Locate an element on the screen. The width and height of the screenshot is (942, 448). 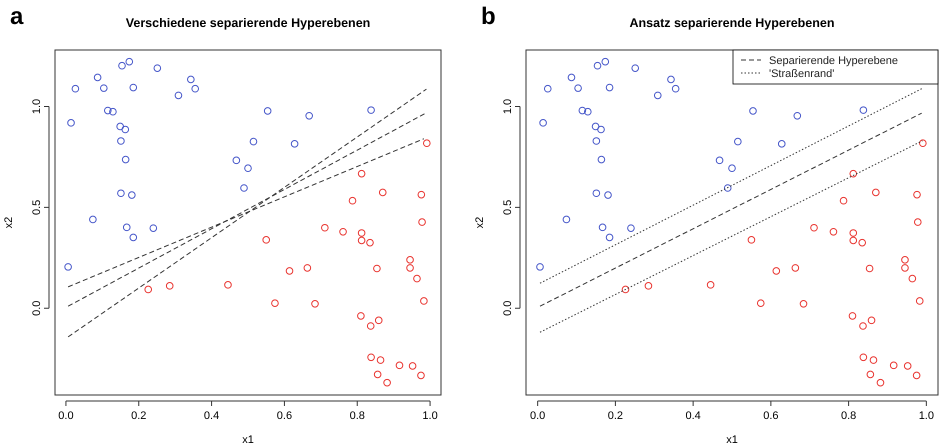
x-tick-label: 0.4 is located at coordinates (693, 416).